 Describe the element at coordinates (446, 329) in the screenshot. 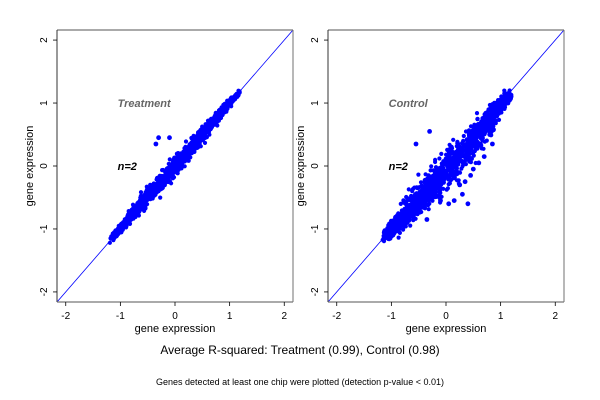

I see `x-axis-title: gene expression` at that location.